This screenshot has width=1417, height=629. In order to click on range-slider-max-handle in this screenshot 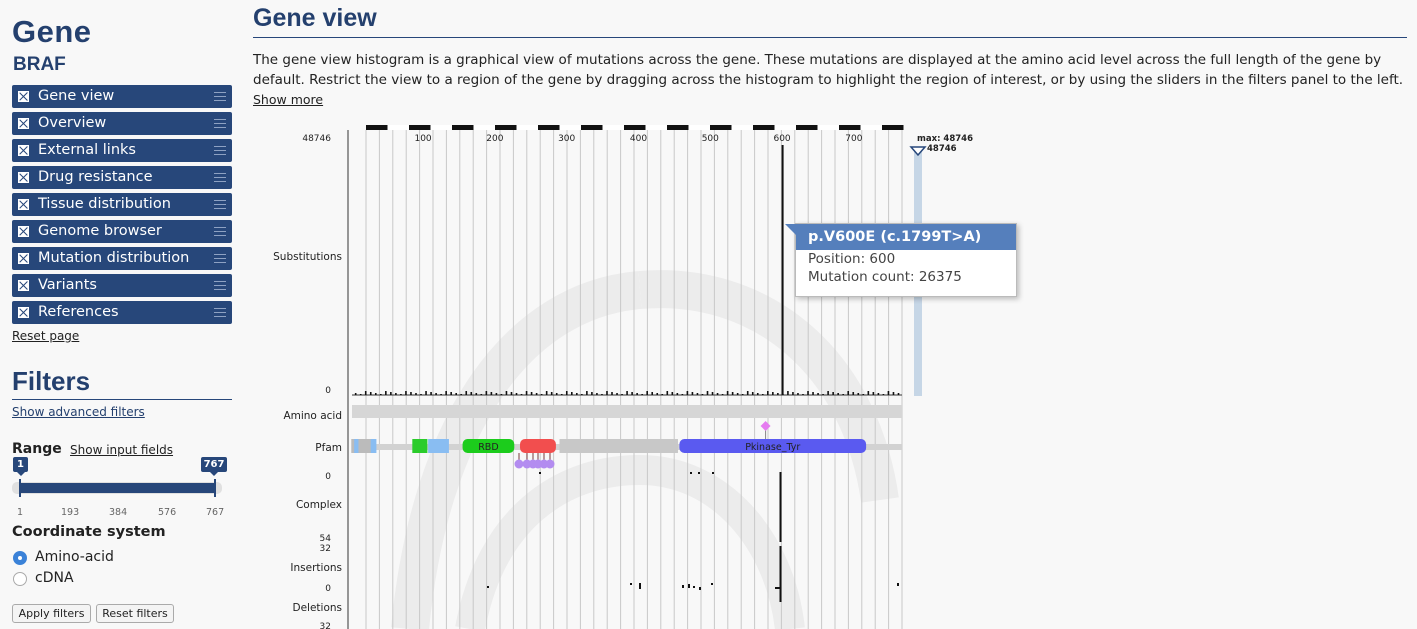, I will do `click(215, 488)`.